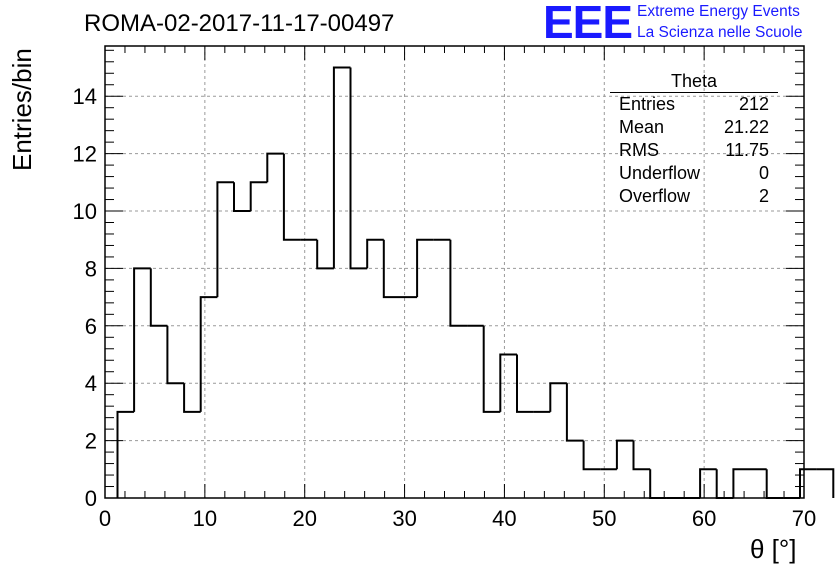  What do you see at coordinates (91, 441) in the screenshot?
I see `y-tick-label: 2` at bounding box center [91, 441].